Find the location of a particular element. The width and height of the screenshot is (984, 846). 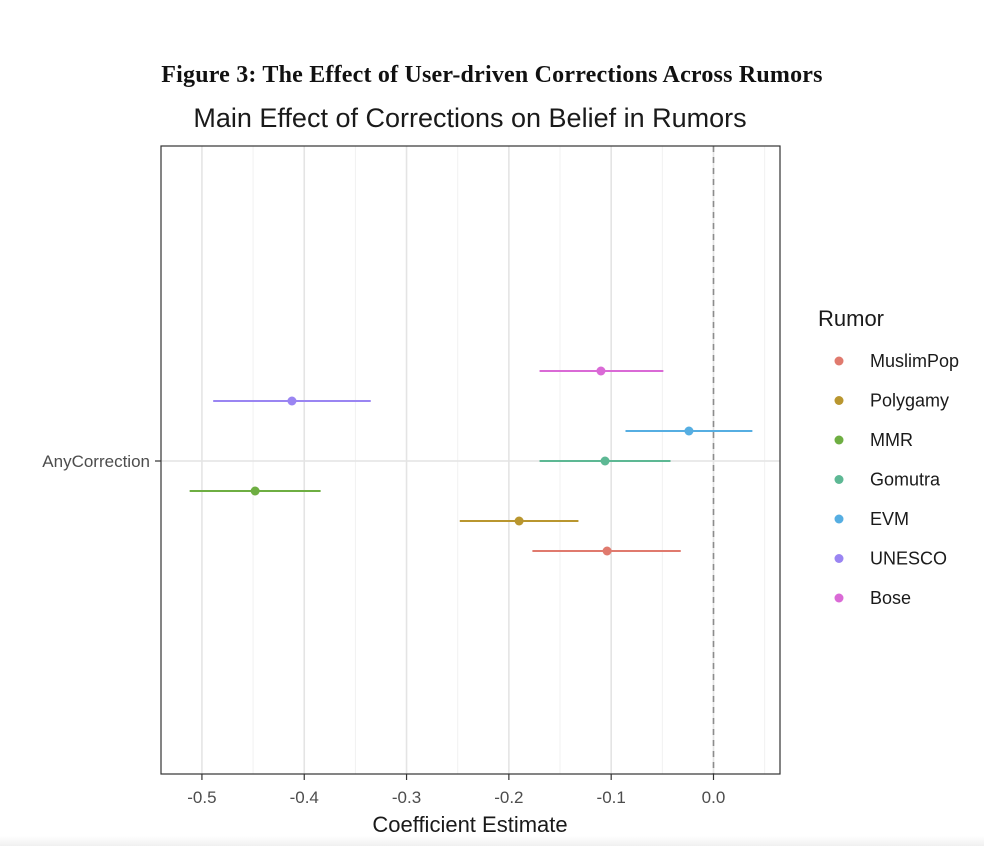

x-tick-label: -0.5 is located at coordinates (201, 797).